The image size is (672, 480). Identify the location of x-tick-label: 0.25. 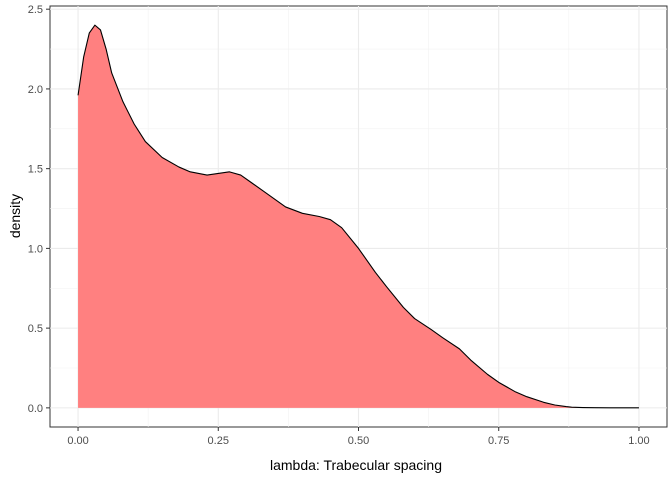
(218, 441).